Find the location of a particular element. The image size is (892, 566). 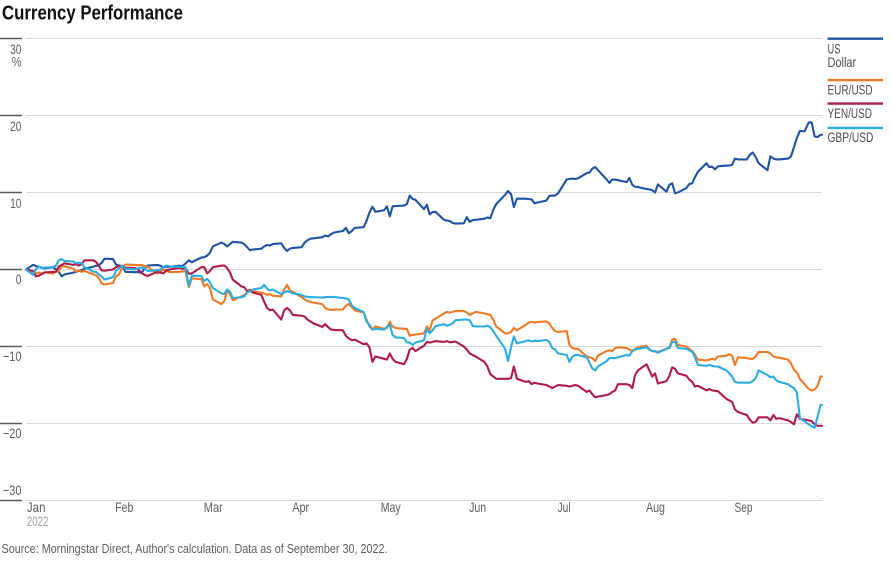

svg-text: Jan is located at coordinates (36, 507).